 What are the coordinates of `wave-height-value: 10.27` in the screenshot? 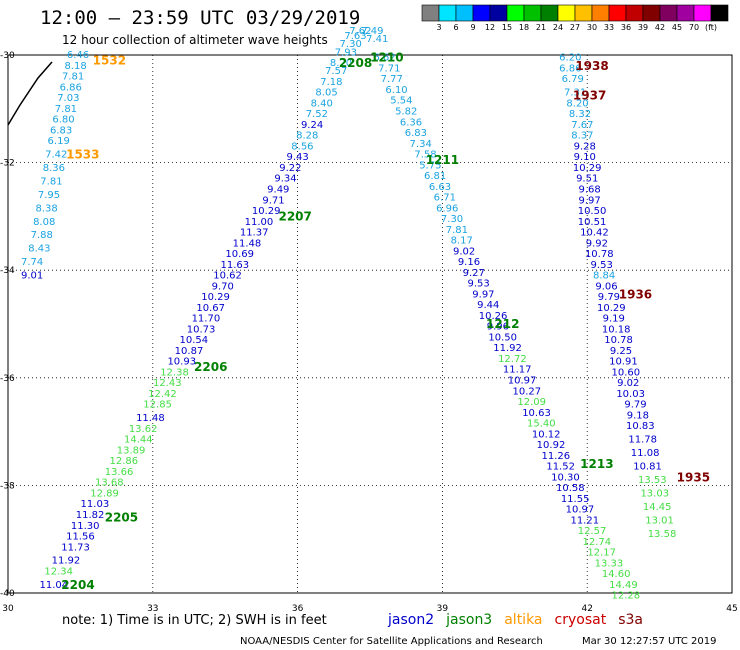 It's located at (527, 391).